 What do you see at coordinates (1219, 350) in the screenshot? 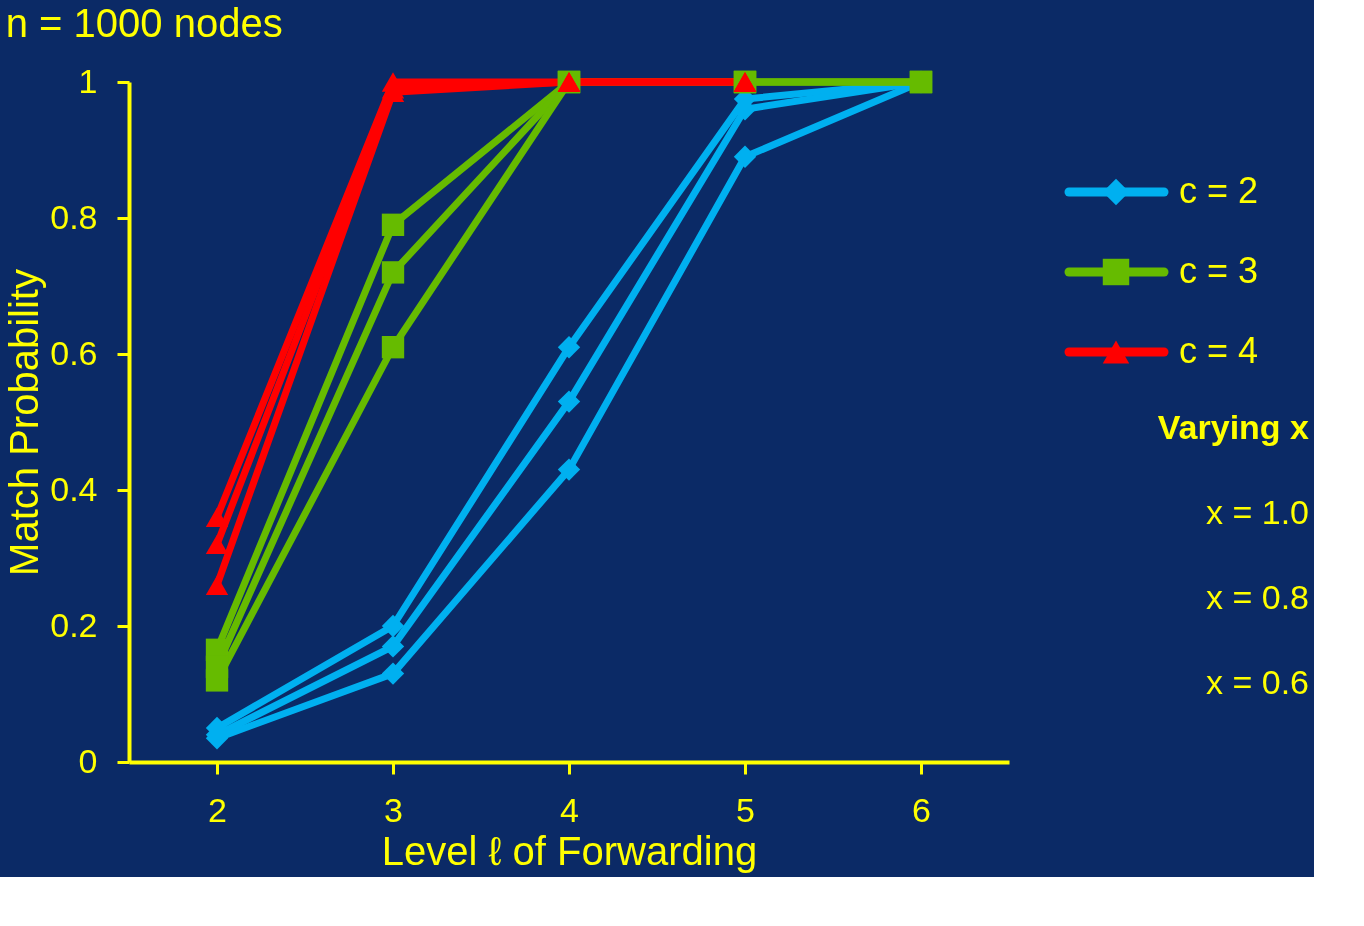
I see `legend-label: c = 4` at bounding box center [1219, 350].